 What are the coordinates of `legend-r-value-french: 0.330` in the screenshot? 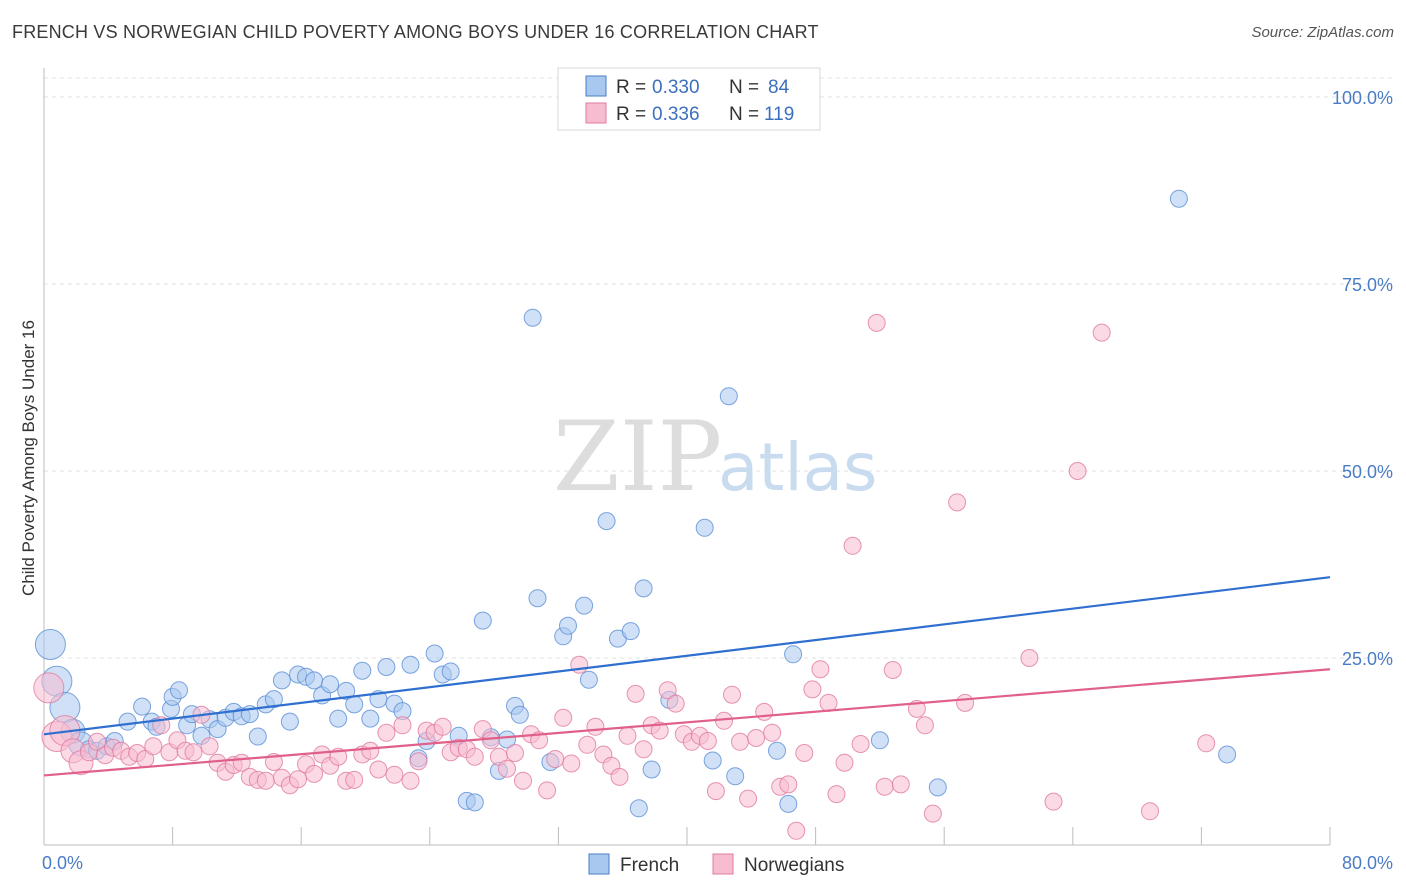 It's located at (676, 87).